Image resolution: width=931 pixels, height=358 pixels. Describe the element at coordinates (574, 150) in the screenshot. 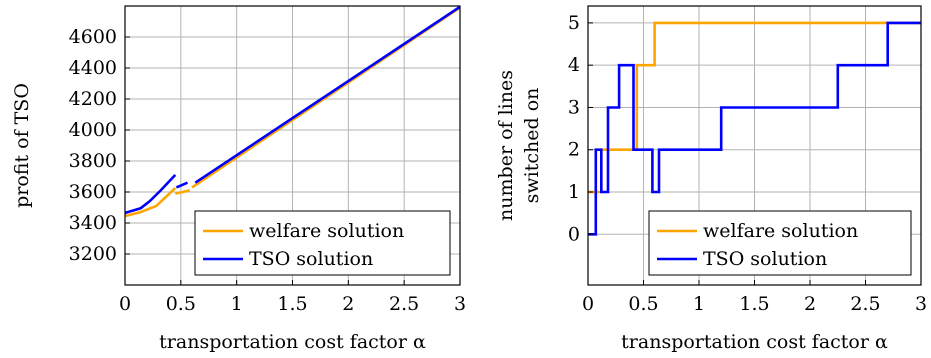

I see `y-tick-label: 2` at that location.